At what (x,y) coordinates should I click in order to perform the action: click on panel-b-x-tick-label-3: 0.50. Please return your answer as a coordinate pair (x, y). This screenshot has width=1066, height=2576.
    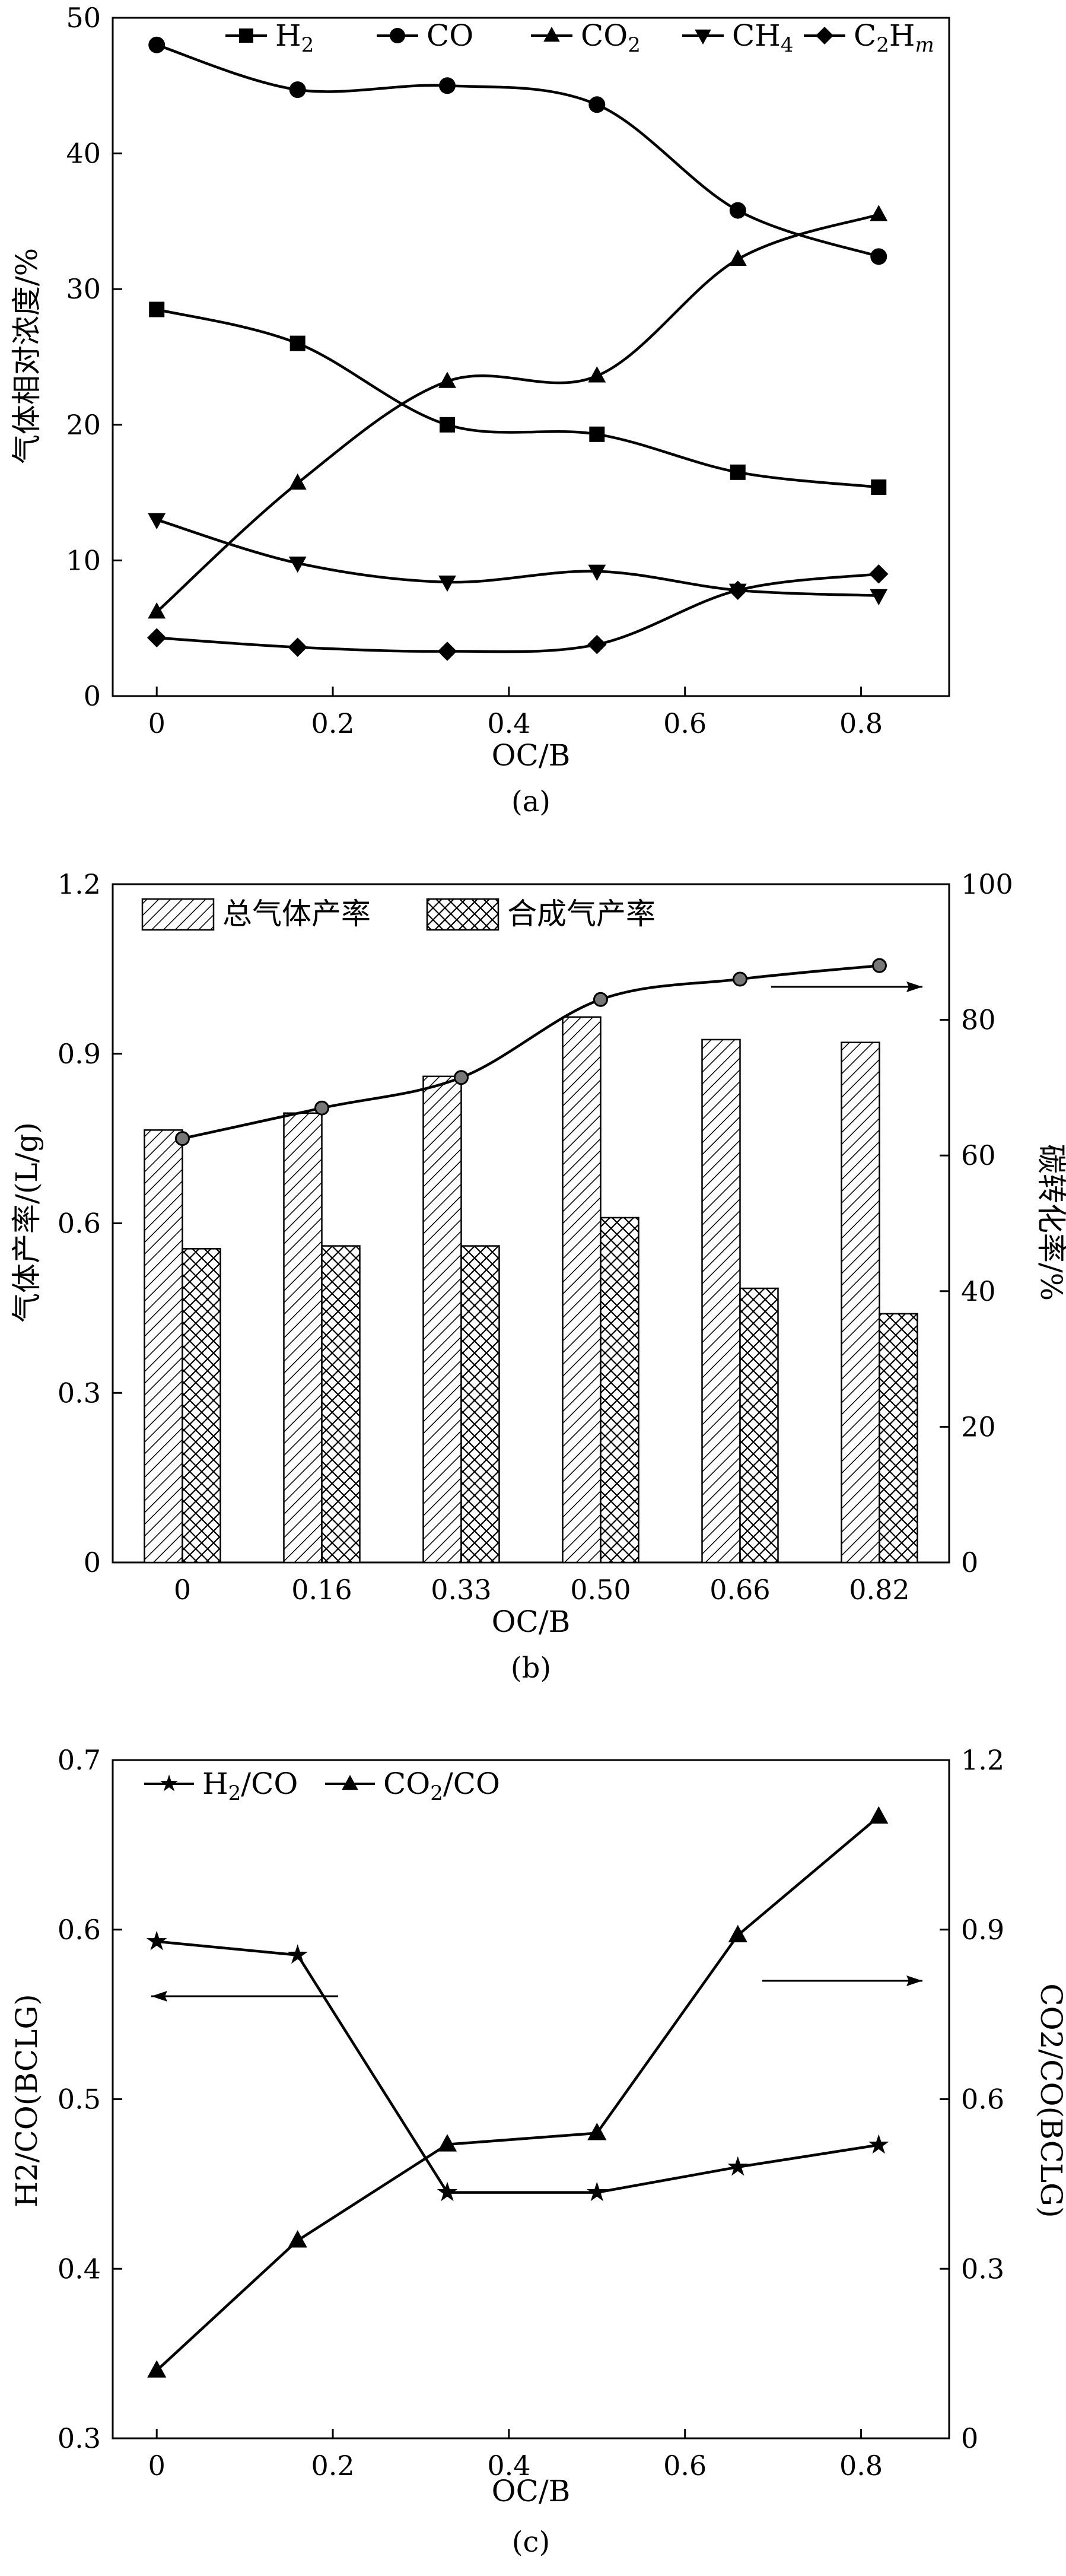
    Looking at the image, I should click on (600, 1590).